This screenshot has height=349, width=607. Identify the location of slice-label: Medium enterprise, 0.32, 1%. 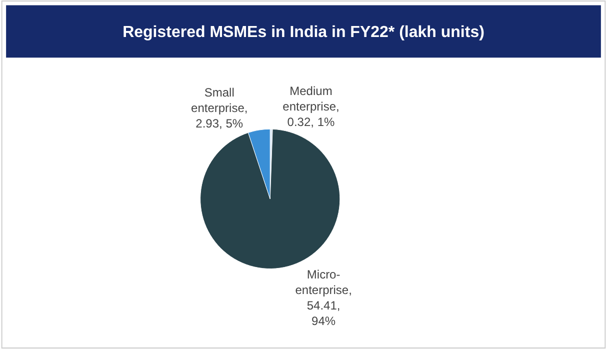
(311, 107).